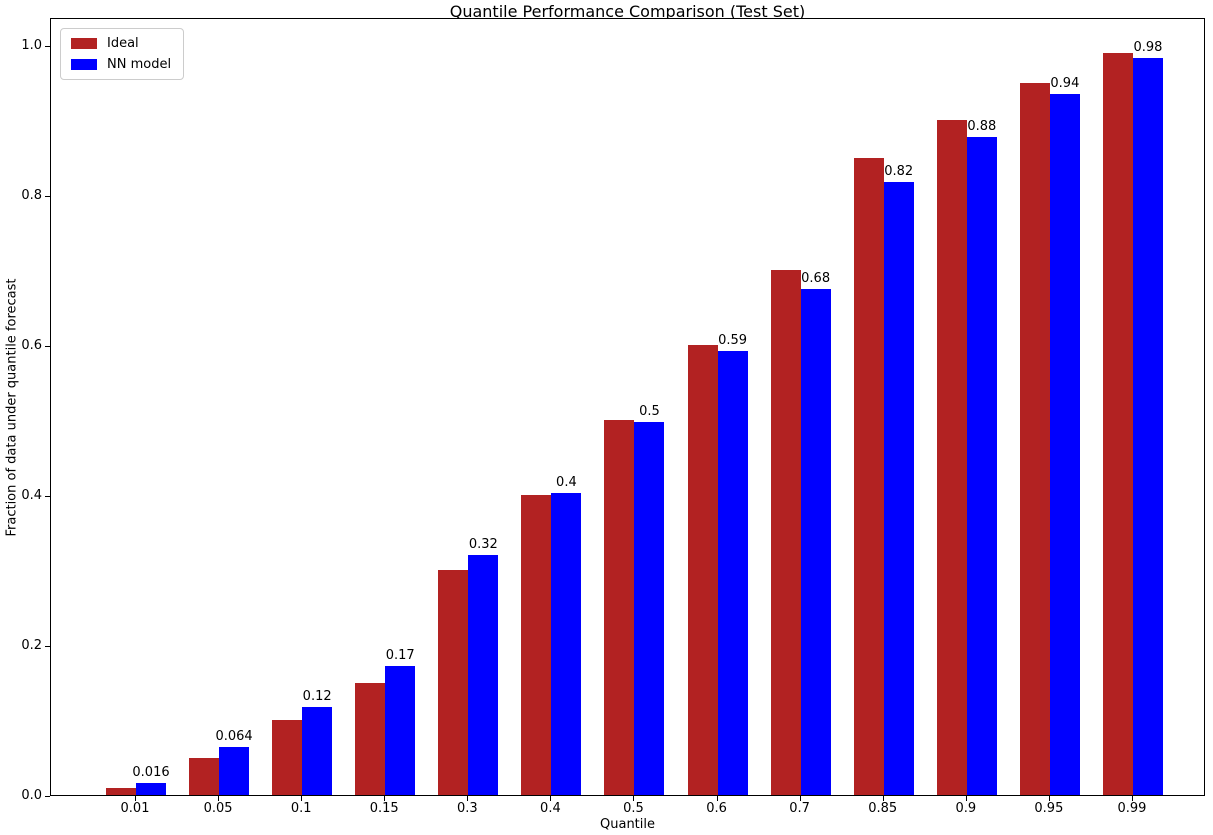  I want to click on x-tick-label-0.4: 0.4, so click(550, 808).